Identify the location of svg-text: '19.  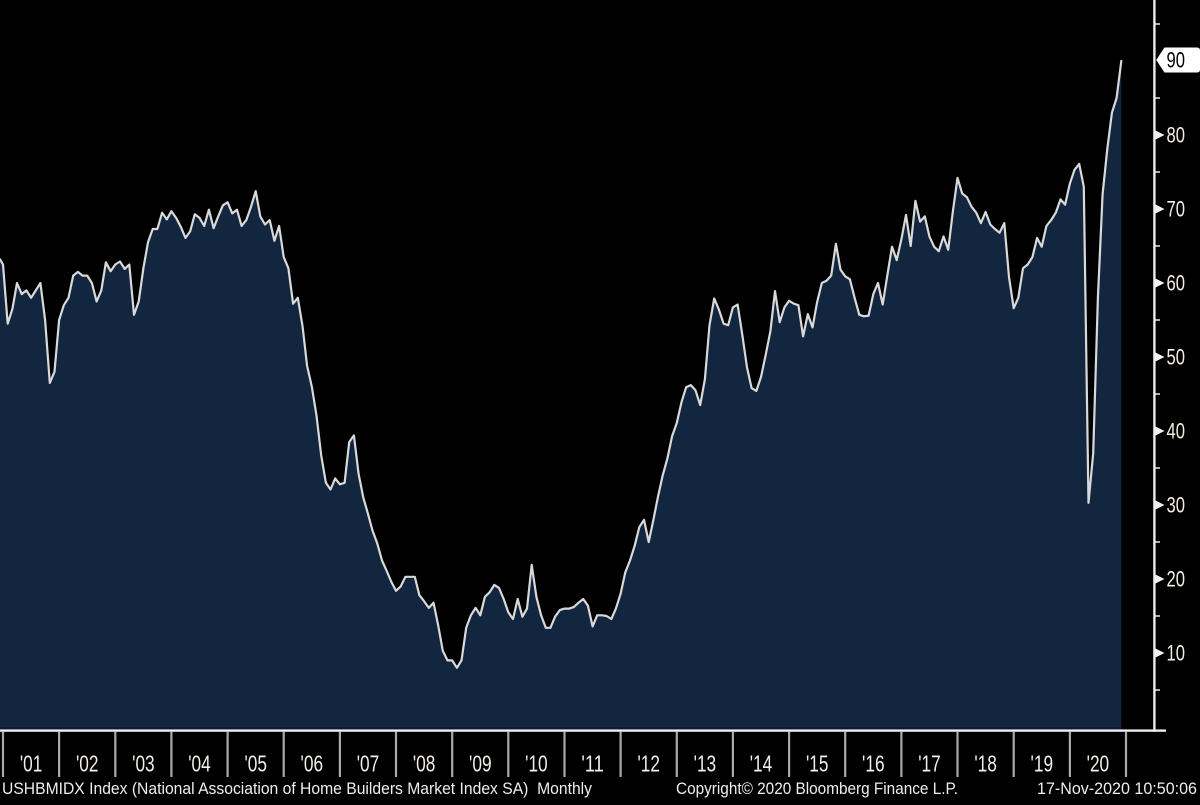
(1042, 764).